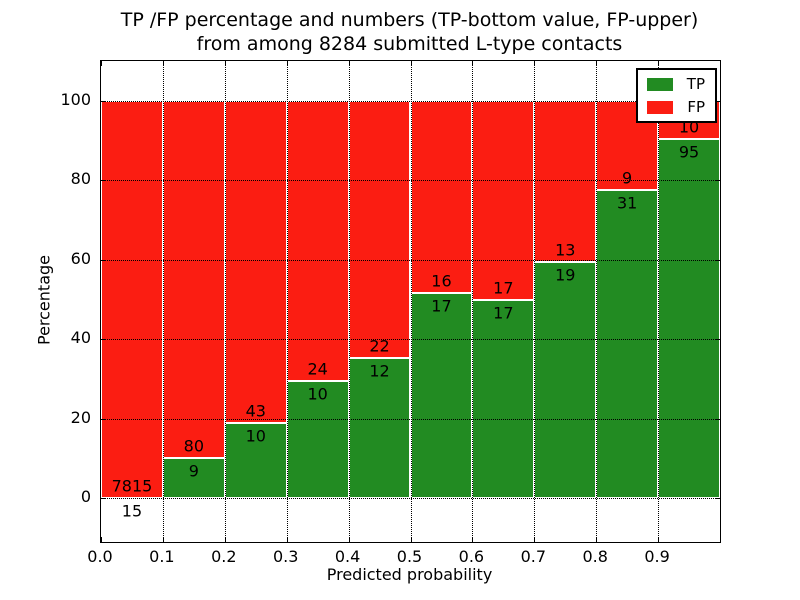  I want to click on x-tick-label-0.1: 0.1, so click(162, 556).